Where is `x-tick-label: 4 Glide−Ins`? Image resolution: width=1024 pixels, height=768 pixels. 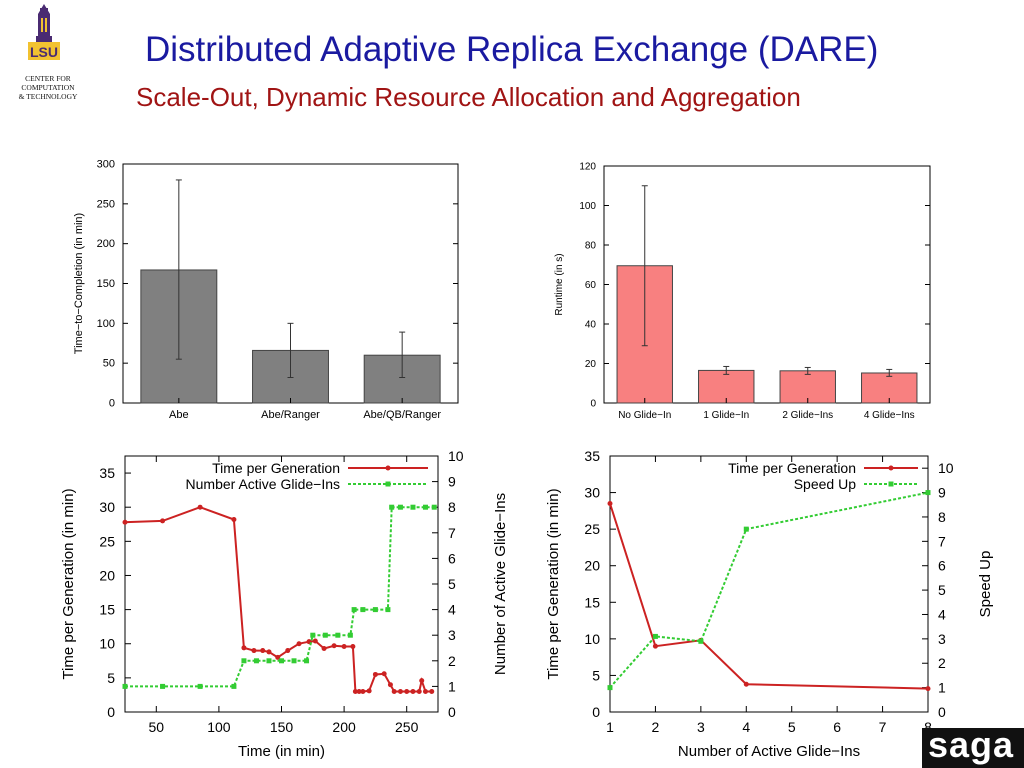
x-tick-label: 4 Glide−Ins is located at coordinates (889, 415).